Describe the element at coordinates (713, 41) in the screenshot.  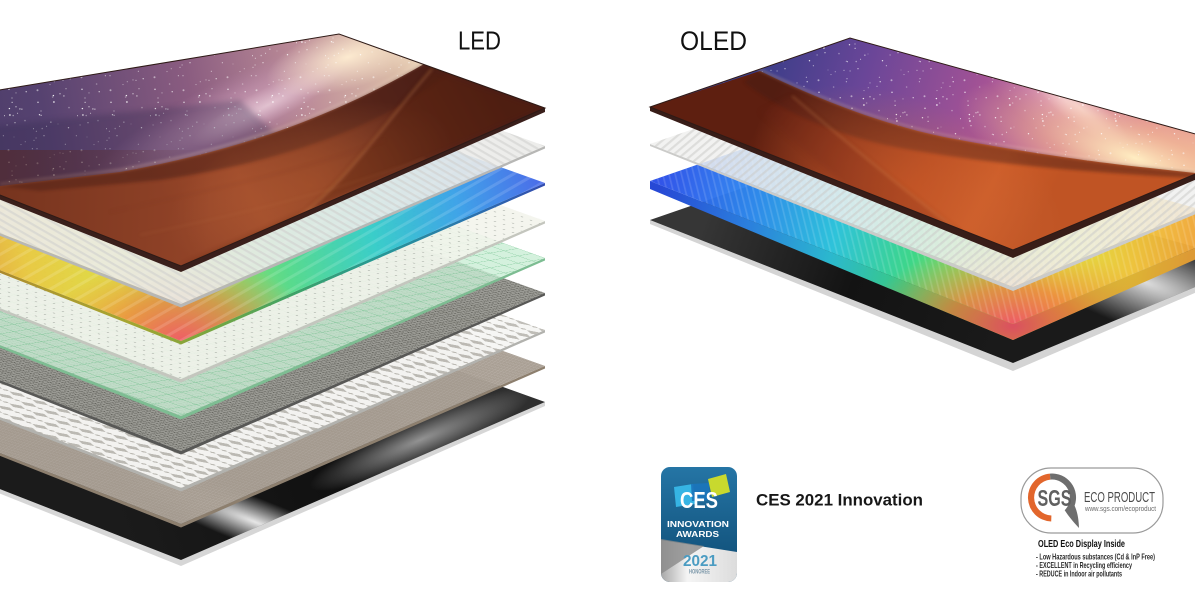
I see `svg-text: OLED` at that location.